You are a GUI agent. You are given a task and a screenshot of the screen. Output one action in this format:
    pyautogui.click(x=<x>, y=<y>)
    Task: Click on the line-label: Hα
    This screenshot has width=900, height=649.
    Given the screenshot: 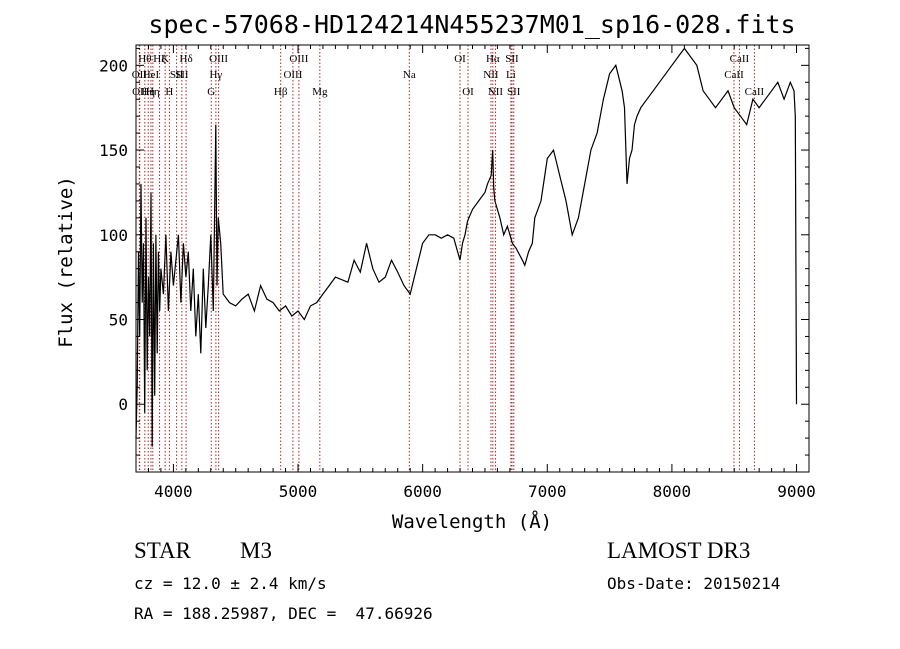 What is the action you would take?
    pyautogui.click(x=493, y=59)
    